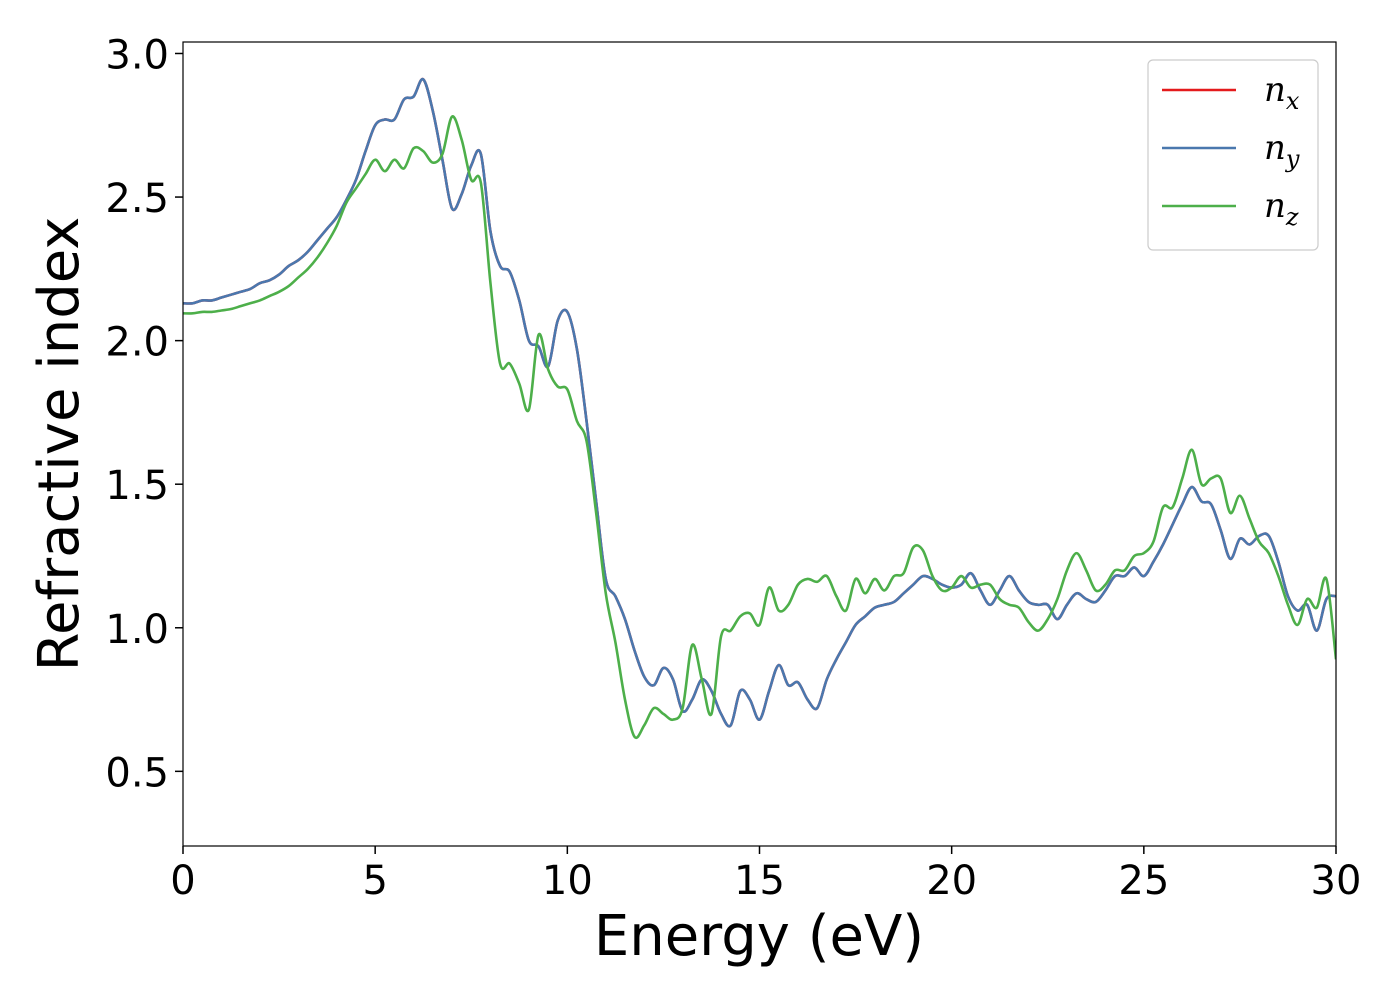 Image resolution: width=1400 pixels, height=1000 pixels. What do you see at coordinates (567, 881) in the screenshot?
I see `x-tick-label: 10` at bounding box center [567, 881].